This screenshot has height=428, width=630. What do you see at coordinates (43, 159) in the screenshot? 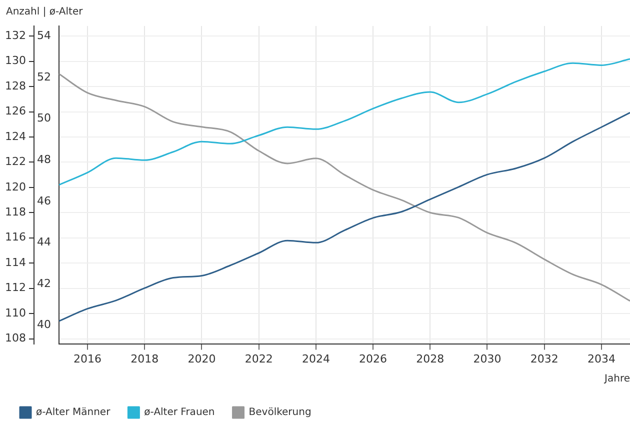
I see `y2-tick-label: 48` at bounding box center [43, 159].